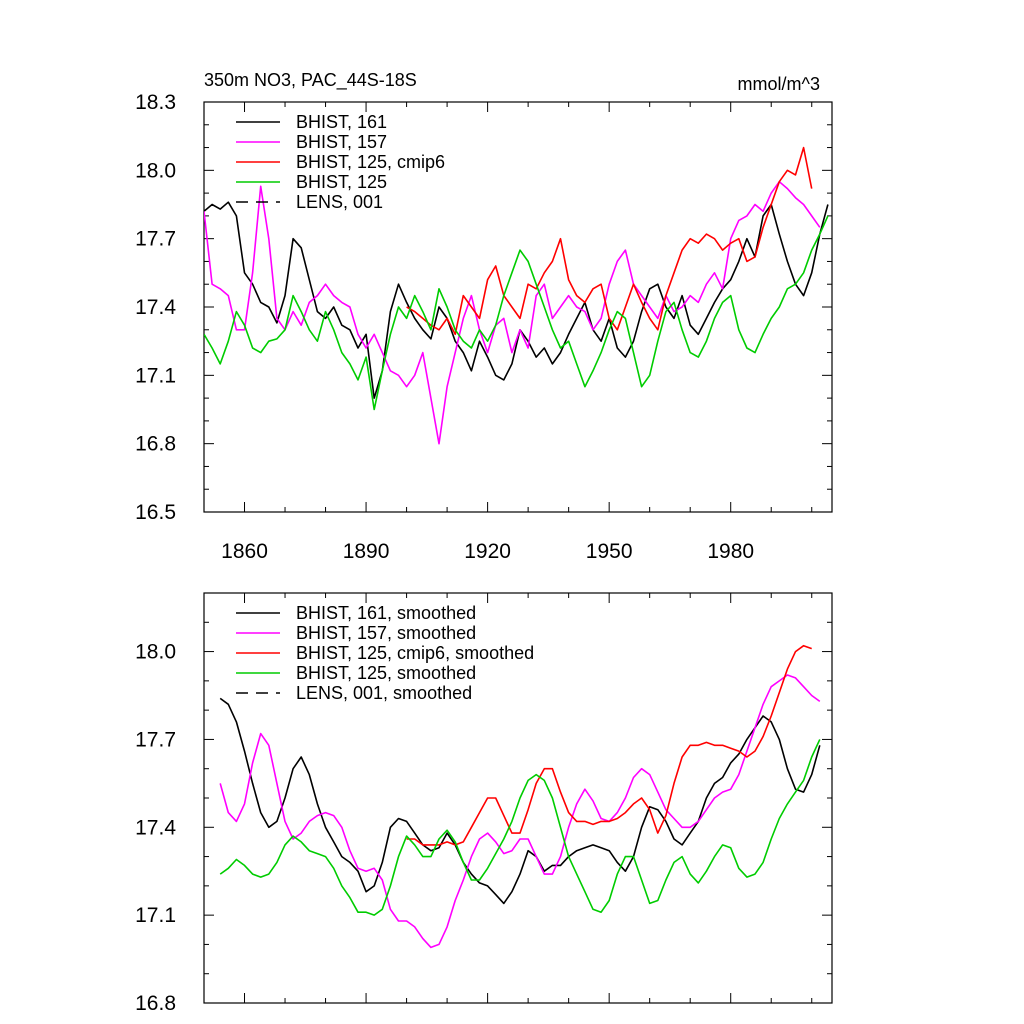 Image resolution: width=1024 pixels, height=1024 pixels. I want to click on legend-label: BHIST, 125, so click(341, 182).